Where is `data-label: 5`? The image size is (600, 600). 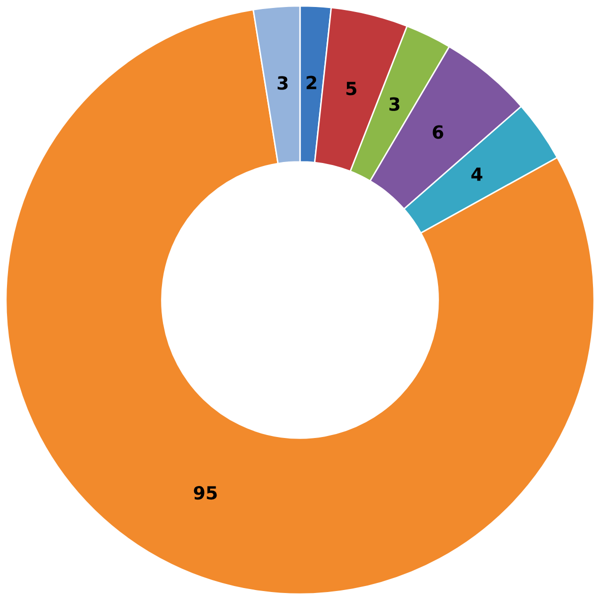
data-label: 5 is located at coordinates (351, 89).